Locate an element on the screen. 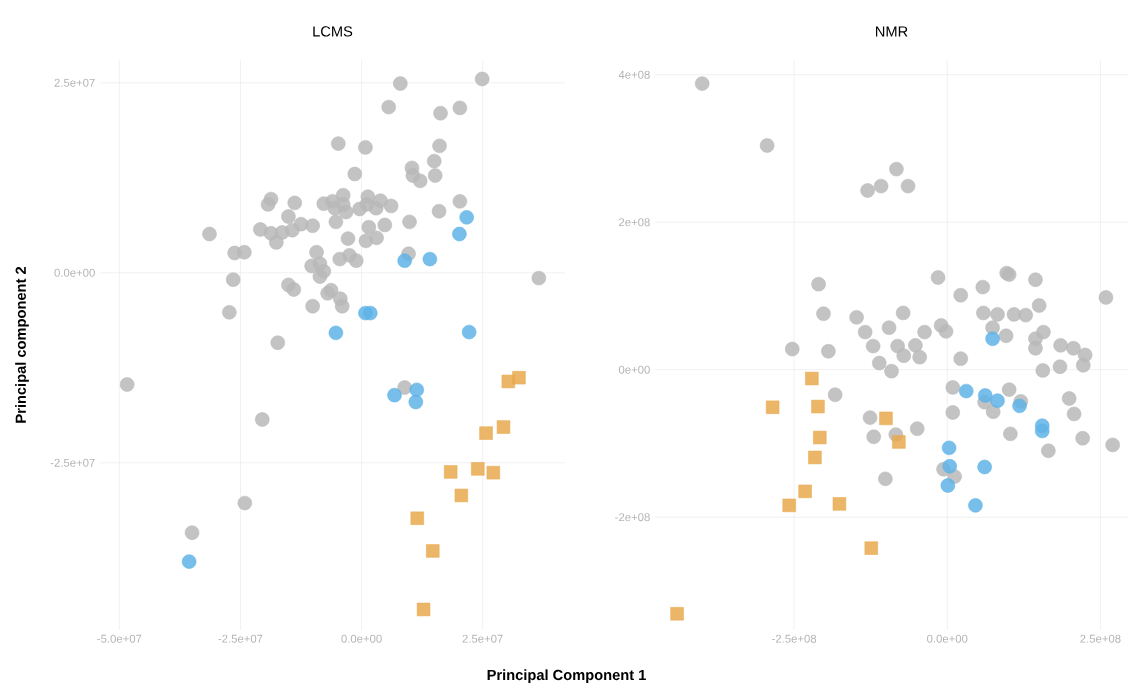  y-tick-label: 0e+00 is located at coordinates (634, 369).